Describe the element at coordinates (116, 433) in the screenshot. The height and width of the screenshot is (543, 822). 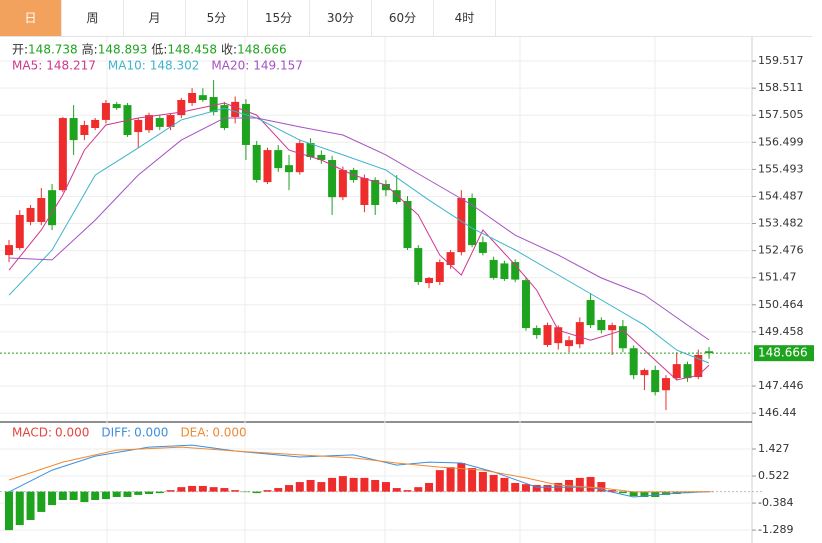
I see `legend-name: DIFF:` at that location.